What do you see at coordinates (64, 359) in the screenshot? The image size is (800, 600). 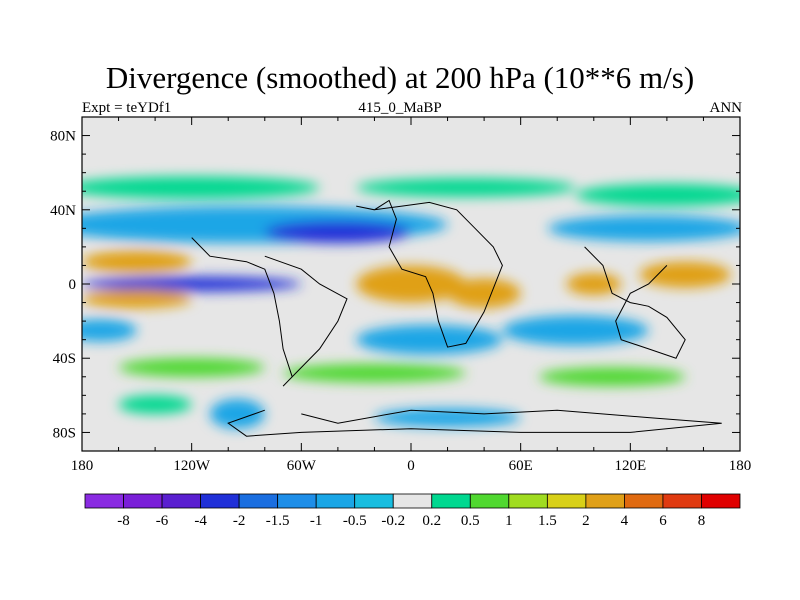 I see `y-tick-label: 40S` at bounding box center [64, 359].